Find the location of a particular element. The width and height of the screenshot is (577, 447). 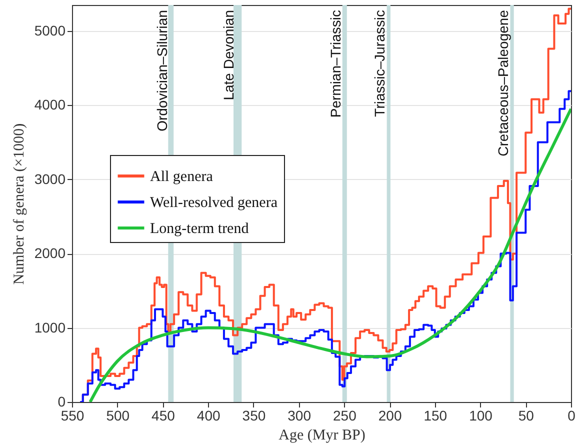

band-label: Cretaceous–Paleogene is located at coordinates (503, 83).